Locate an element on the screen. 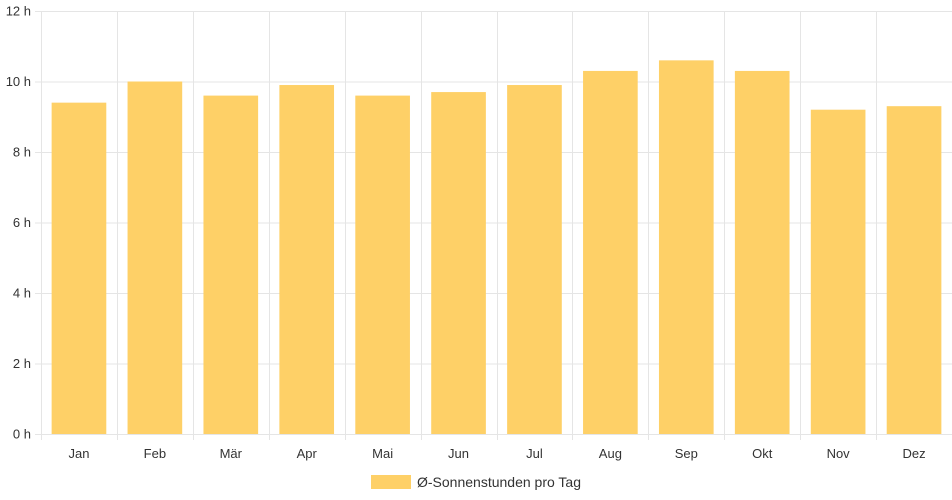 The width and height of the screenshot is (952, 500). bar-Mär is located at coordinates (231, 264).